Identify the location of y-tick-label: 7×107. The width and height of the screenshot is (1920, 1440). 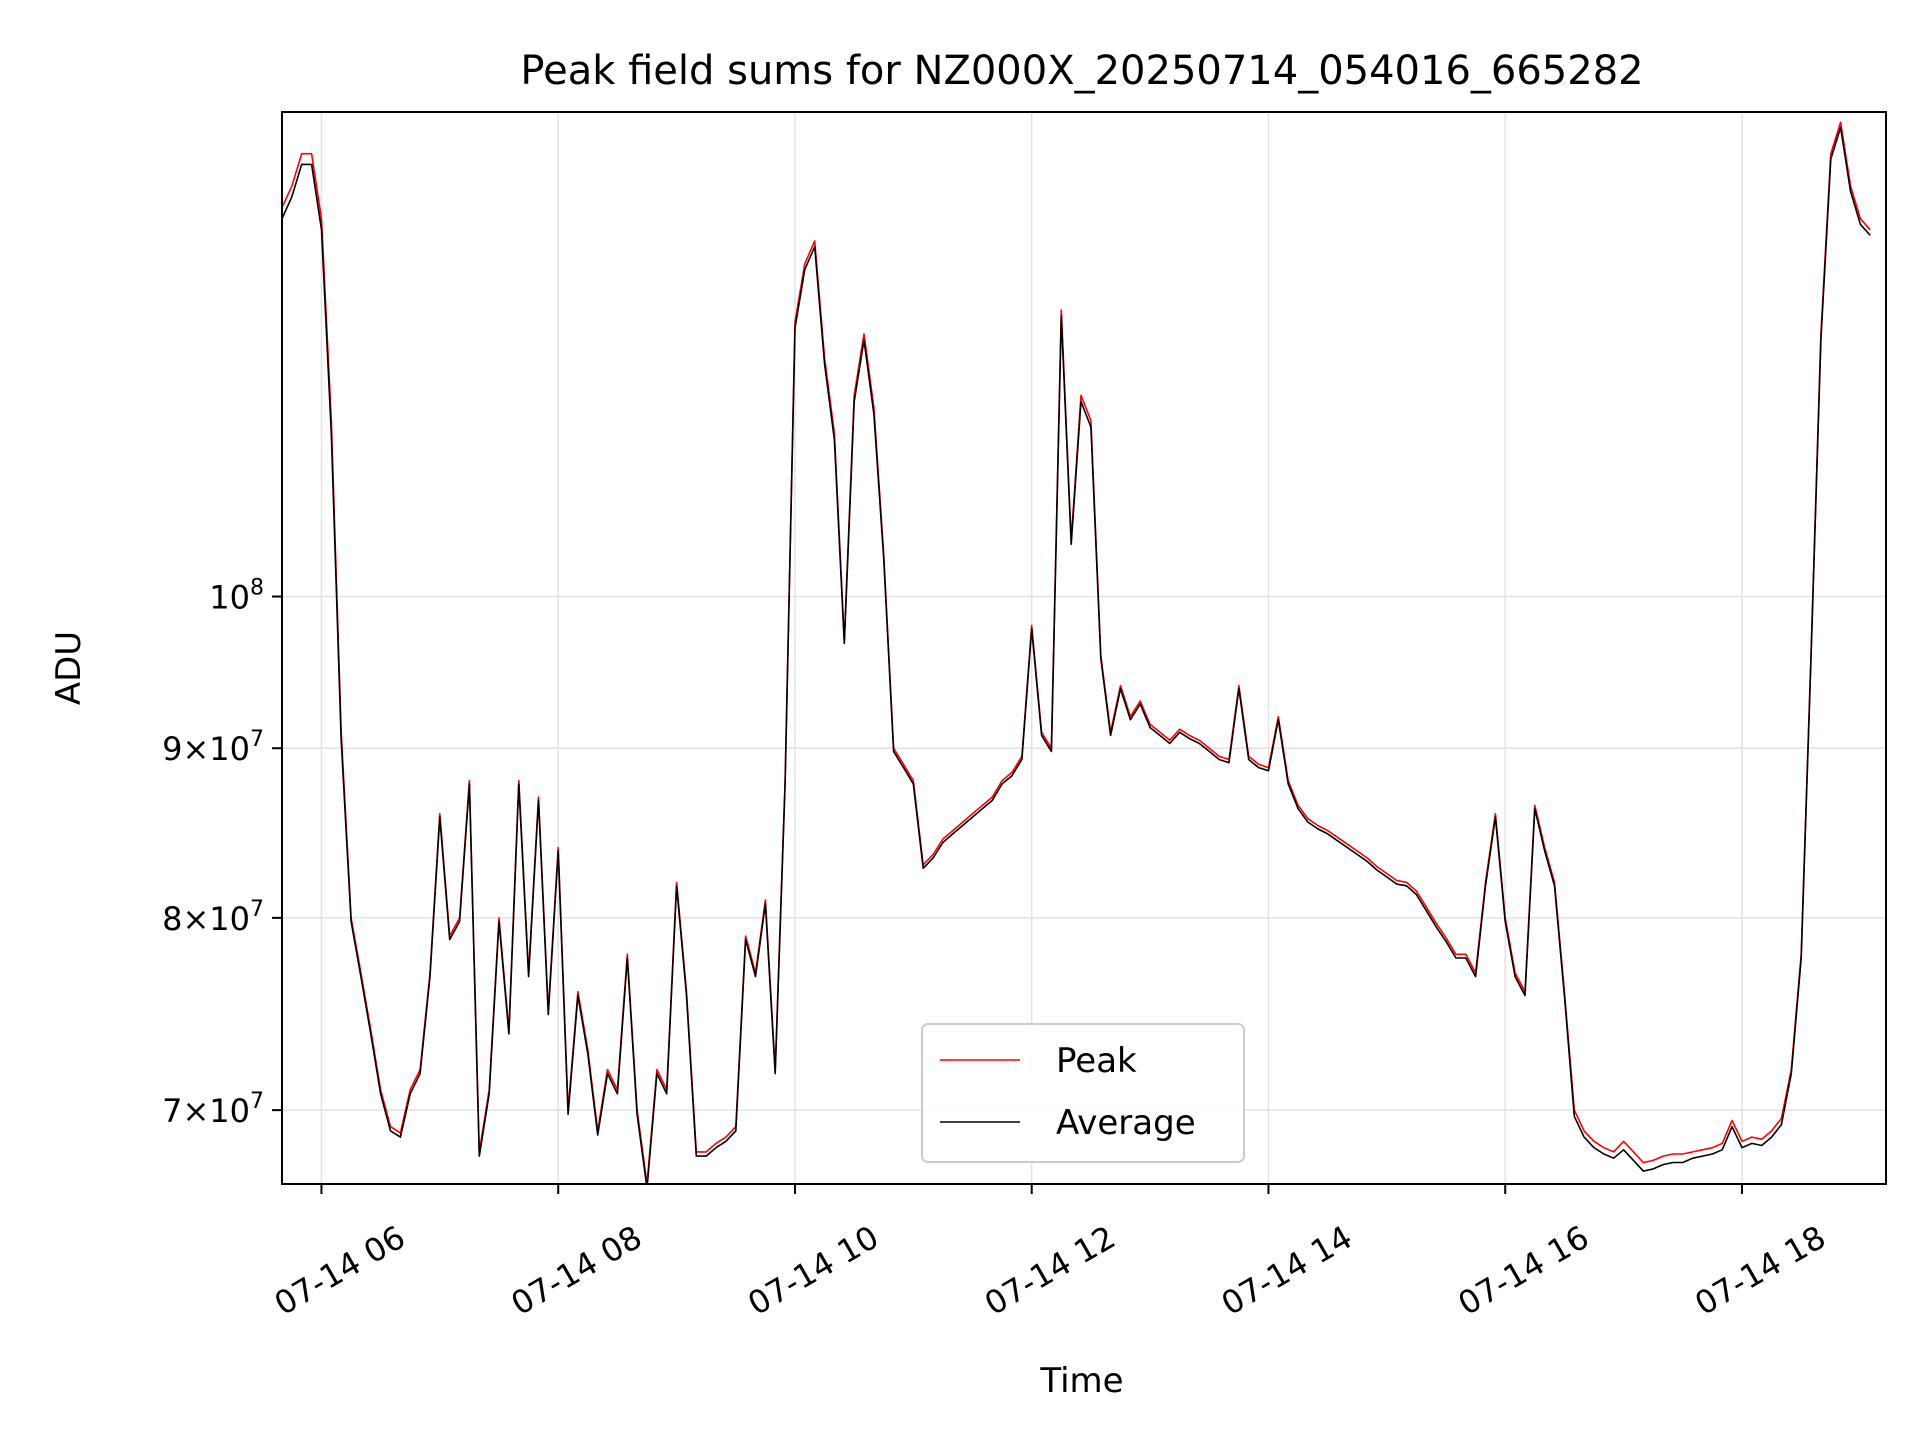
(213, 1109).